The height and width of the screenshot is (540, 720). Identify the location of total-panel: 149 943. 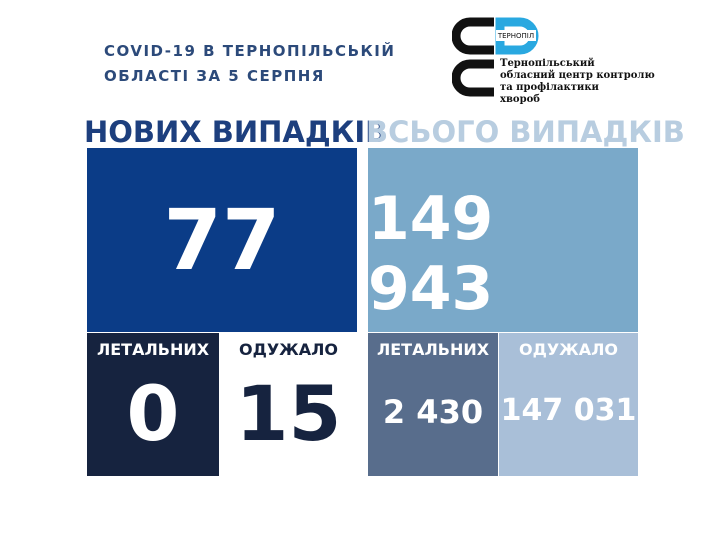
(503, 240).